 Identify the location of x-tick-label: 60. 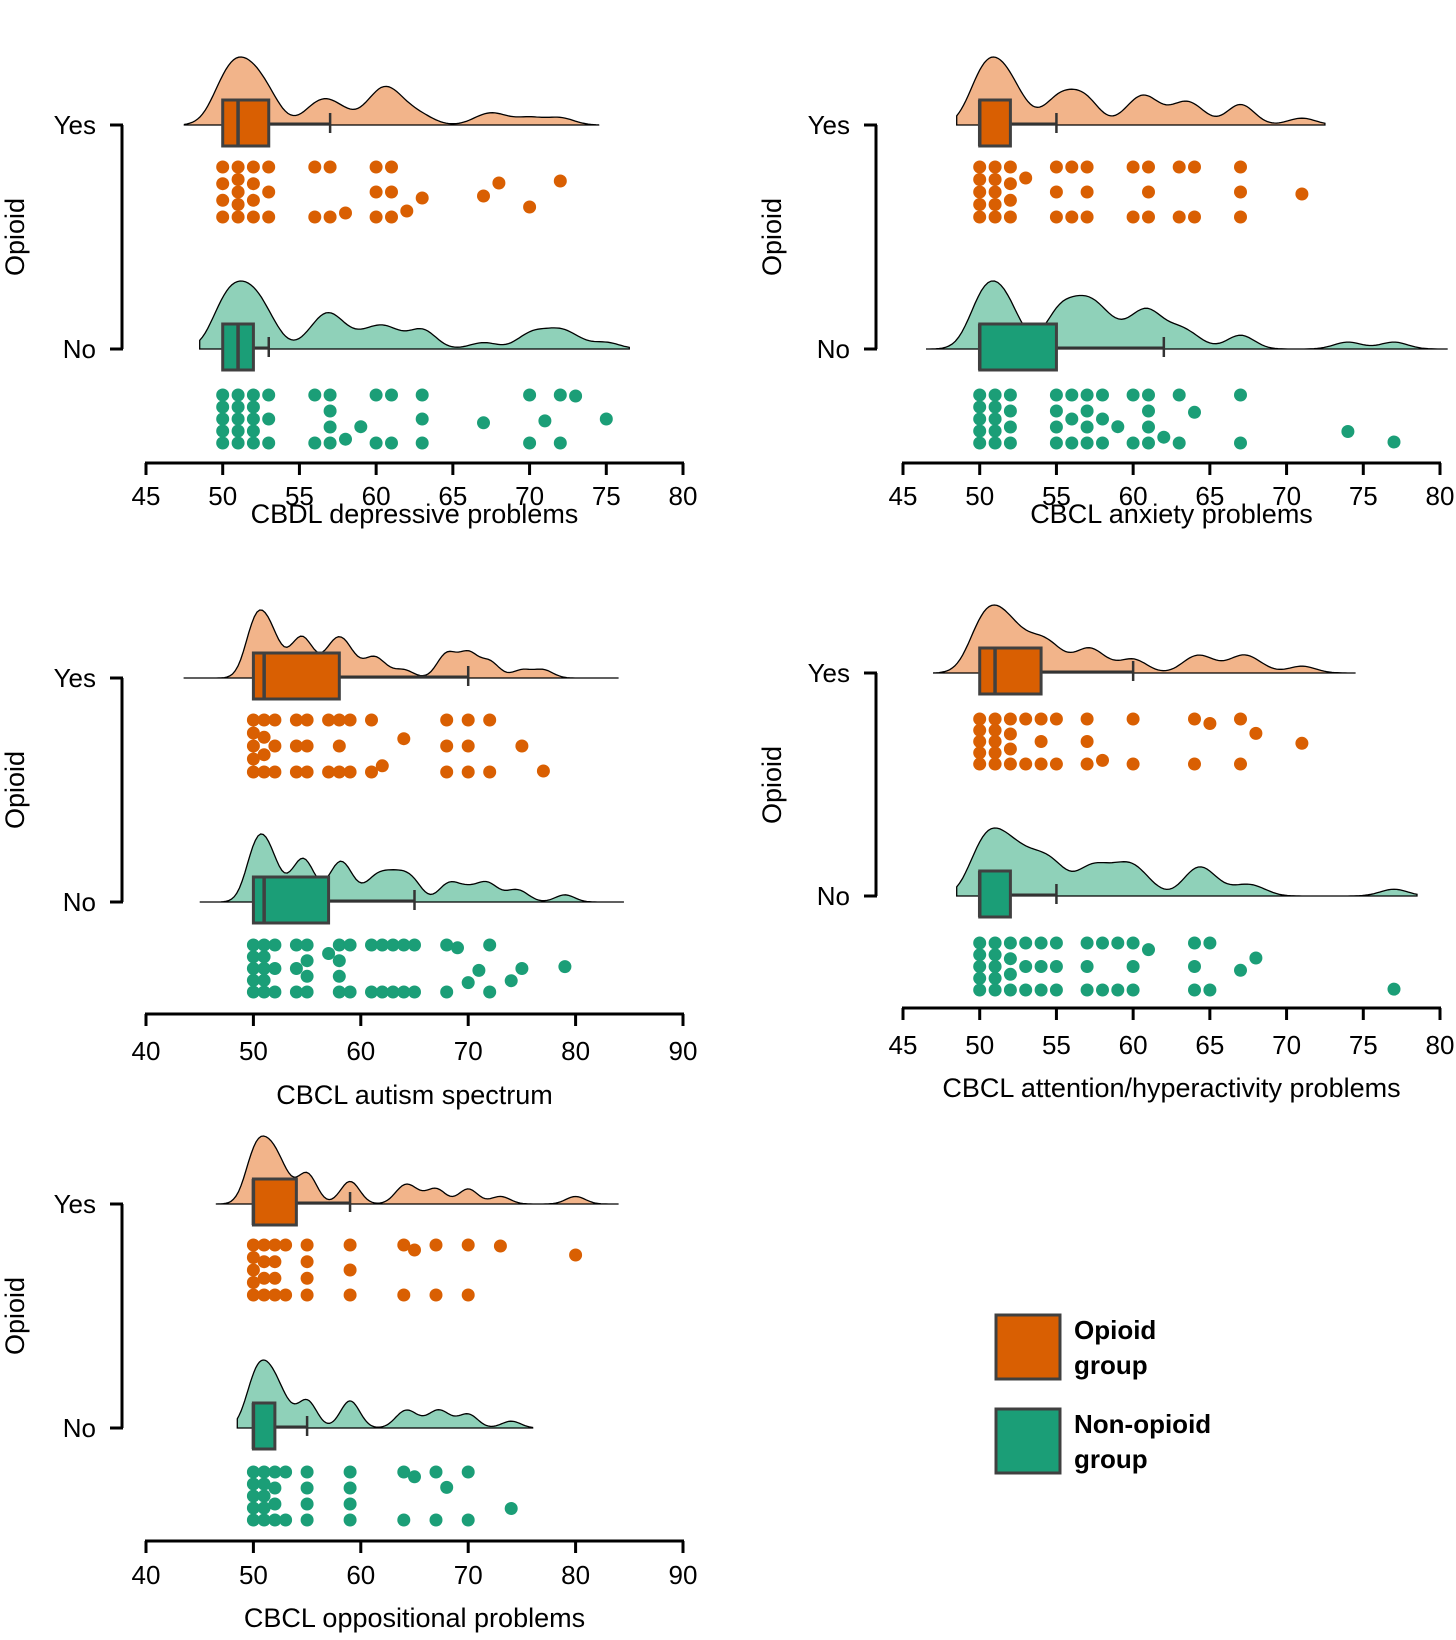
(376, 496).